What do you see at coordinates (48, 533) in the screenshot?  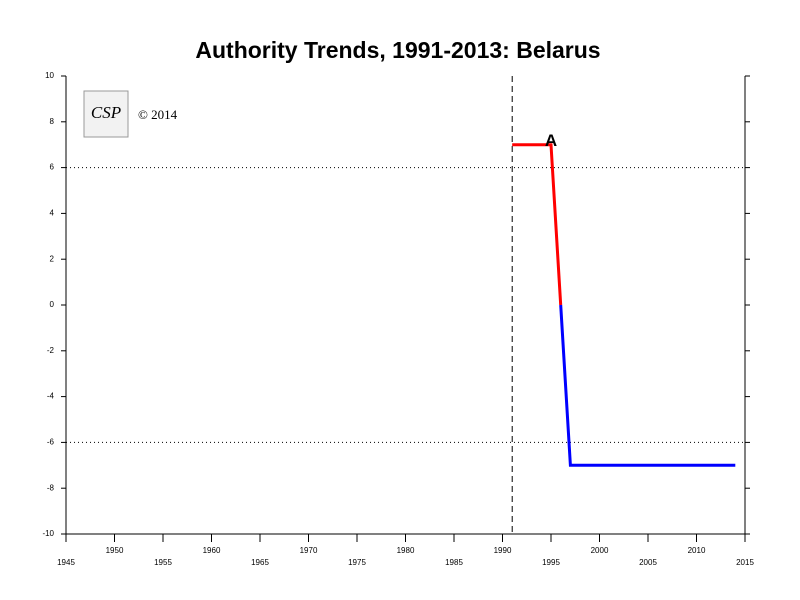 I see `y-tick-label: -10` at bounding box center [48, 533].